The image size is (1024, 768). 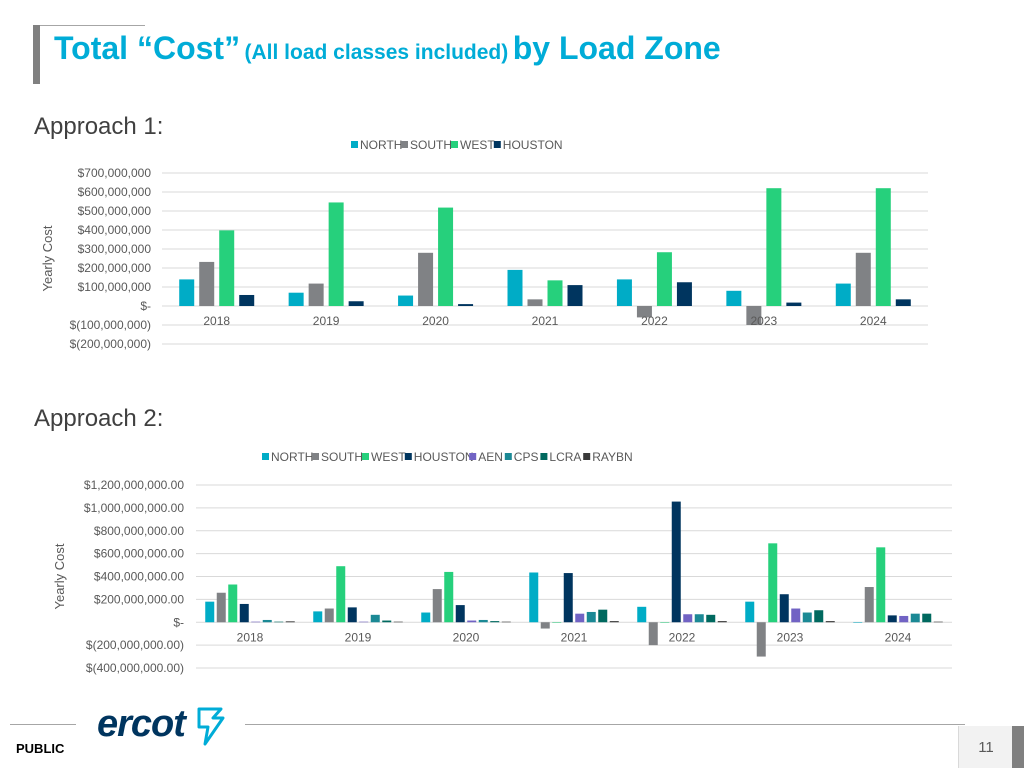 What do you see at coordinates (873, 321) in the screenshot?
I see `chart1-category-label-2024: 2024` at bounding box center [873, 321].